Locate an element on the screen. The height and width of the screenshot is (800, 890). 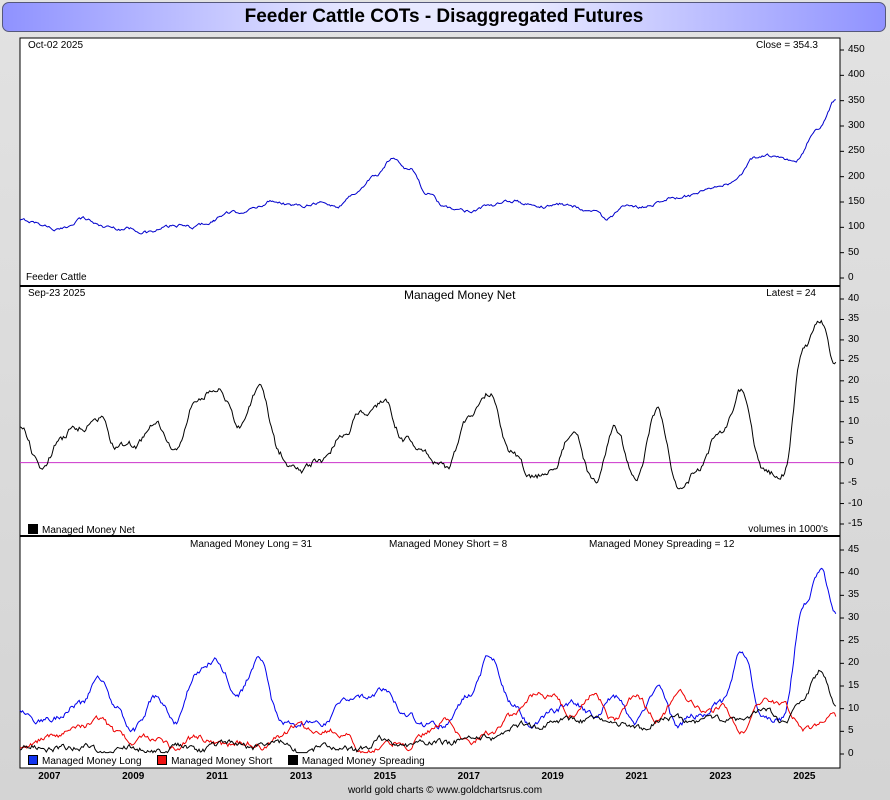
x-tick-label: 2021 is located at coordinates (636, 776).